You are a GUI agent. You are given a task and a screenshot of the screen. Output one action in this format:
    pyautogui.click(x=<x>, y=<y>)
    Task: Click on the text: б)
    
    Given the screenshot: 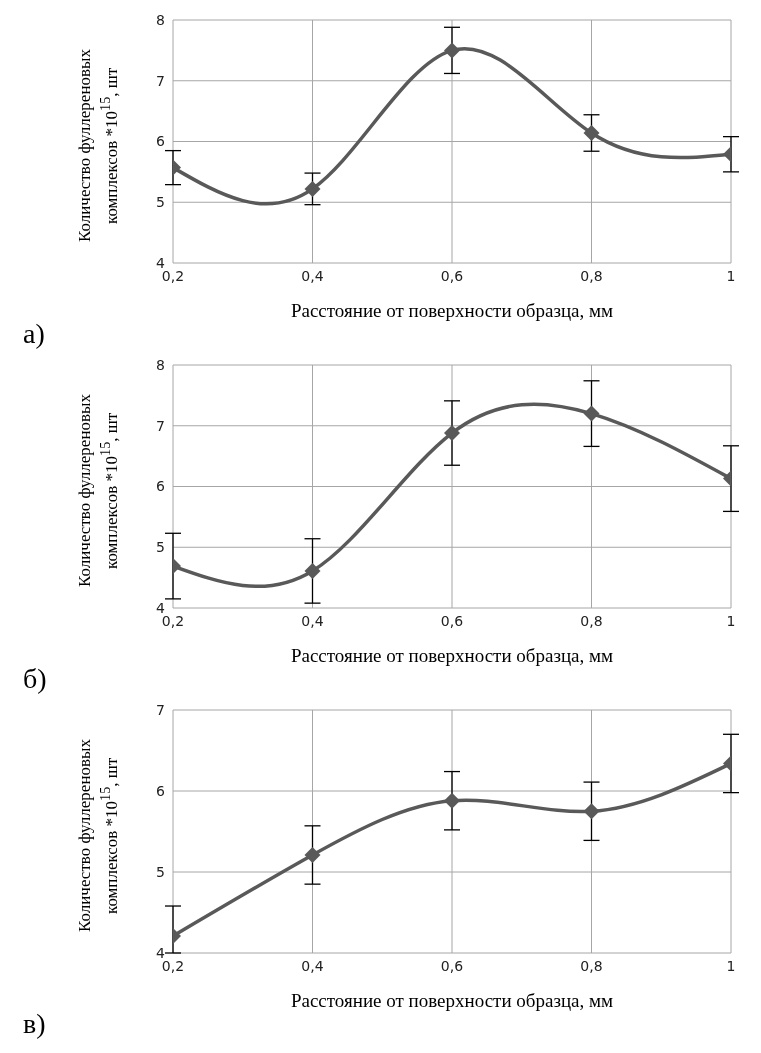 What is the action you would take?
    pyautogui.click(x=35, y=679)
    